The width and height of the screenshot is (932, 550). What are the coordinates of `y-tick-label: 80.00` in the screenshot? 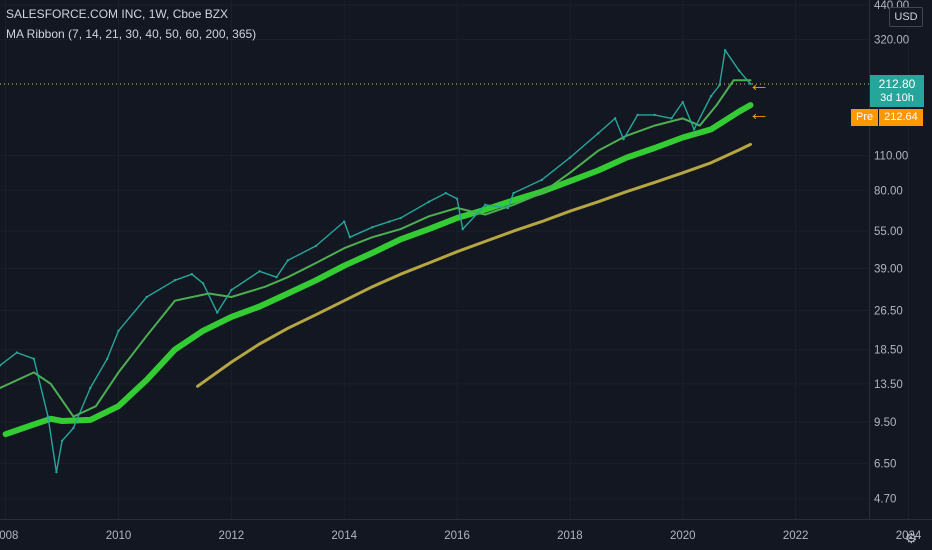 It's located at (888, 191).